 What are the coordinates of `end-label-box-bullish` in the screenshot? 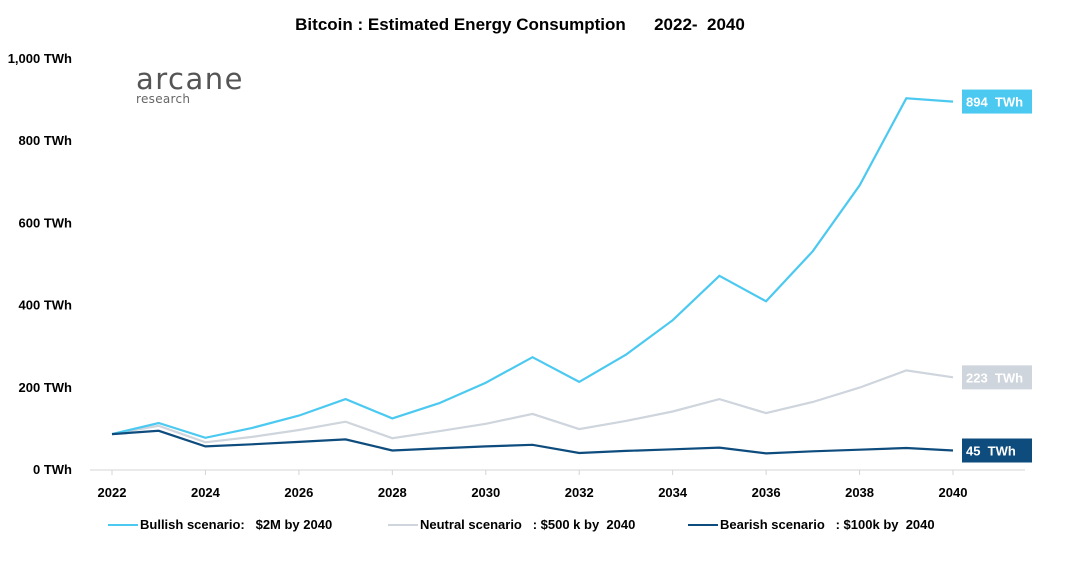 It's located at (997, 101).